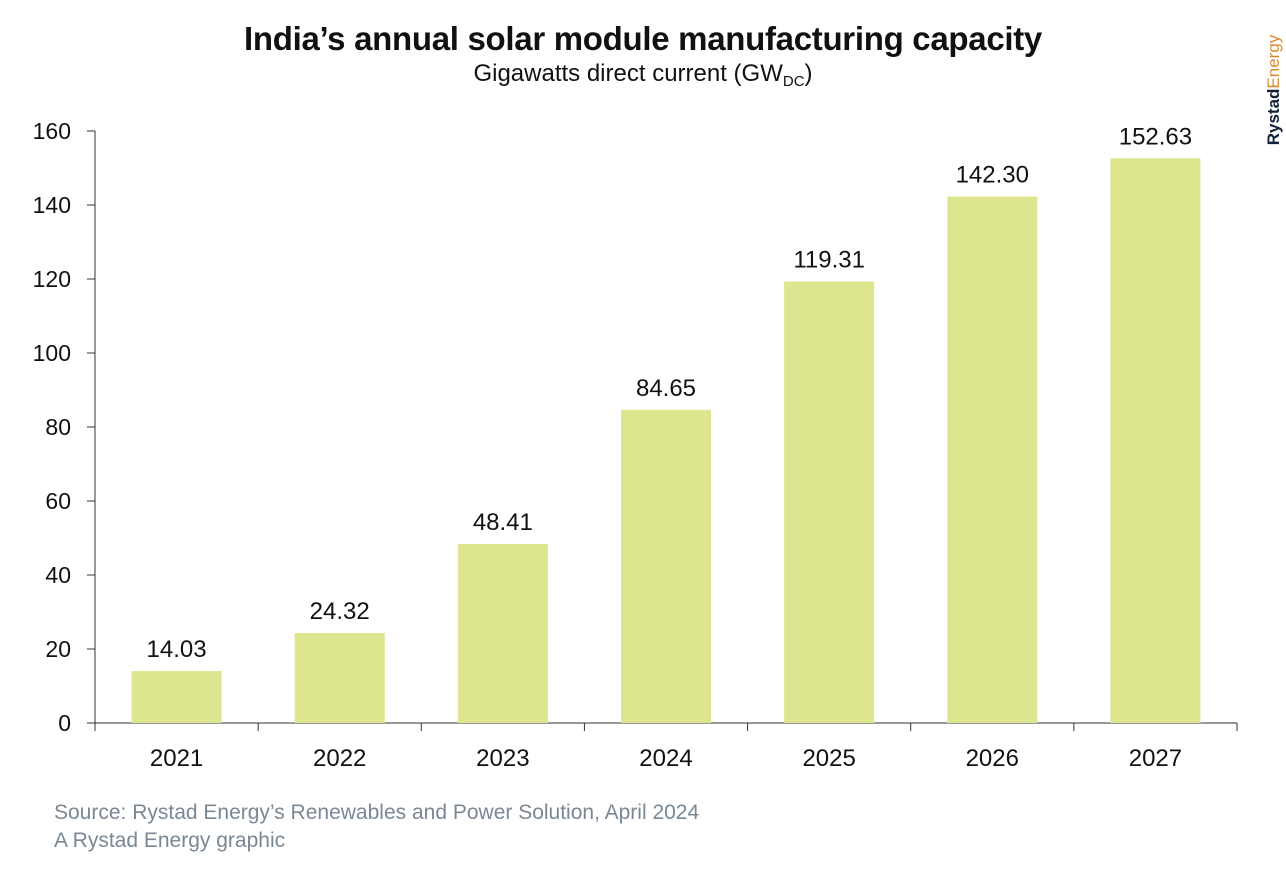  Describe the element at coordinates (628, 73) in the screenshot. I see `subtitle-text: Gigawatts direct current (GW` at that location.